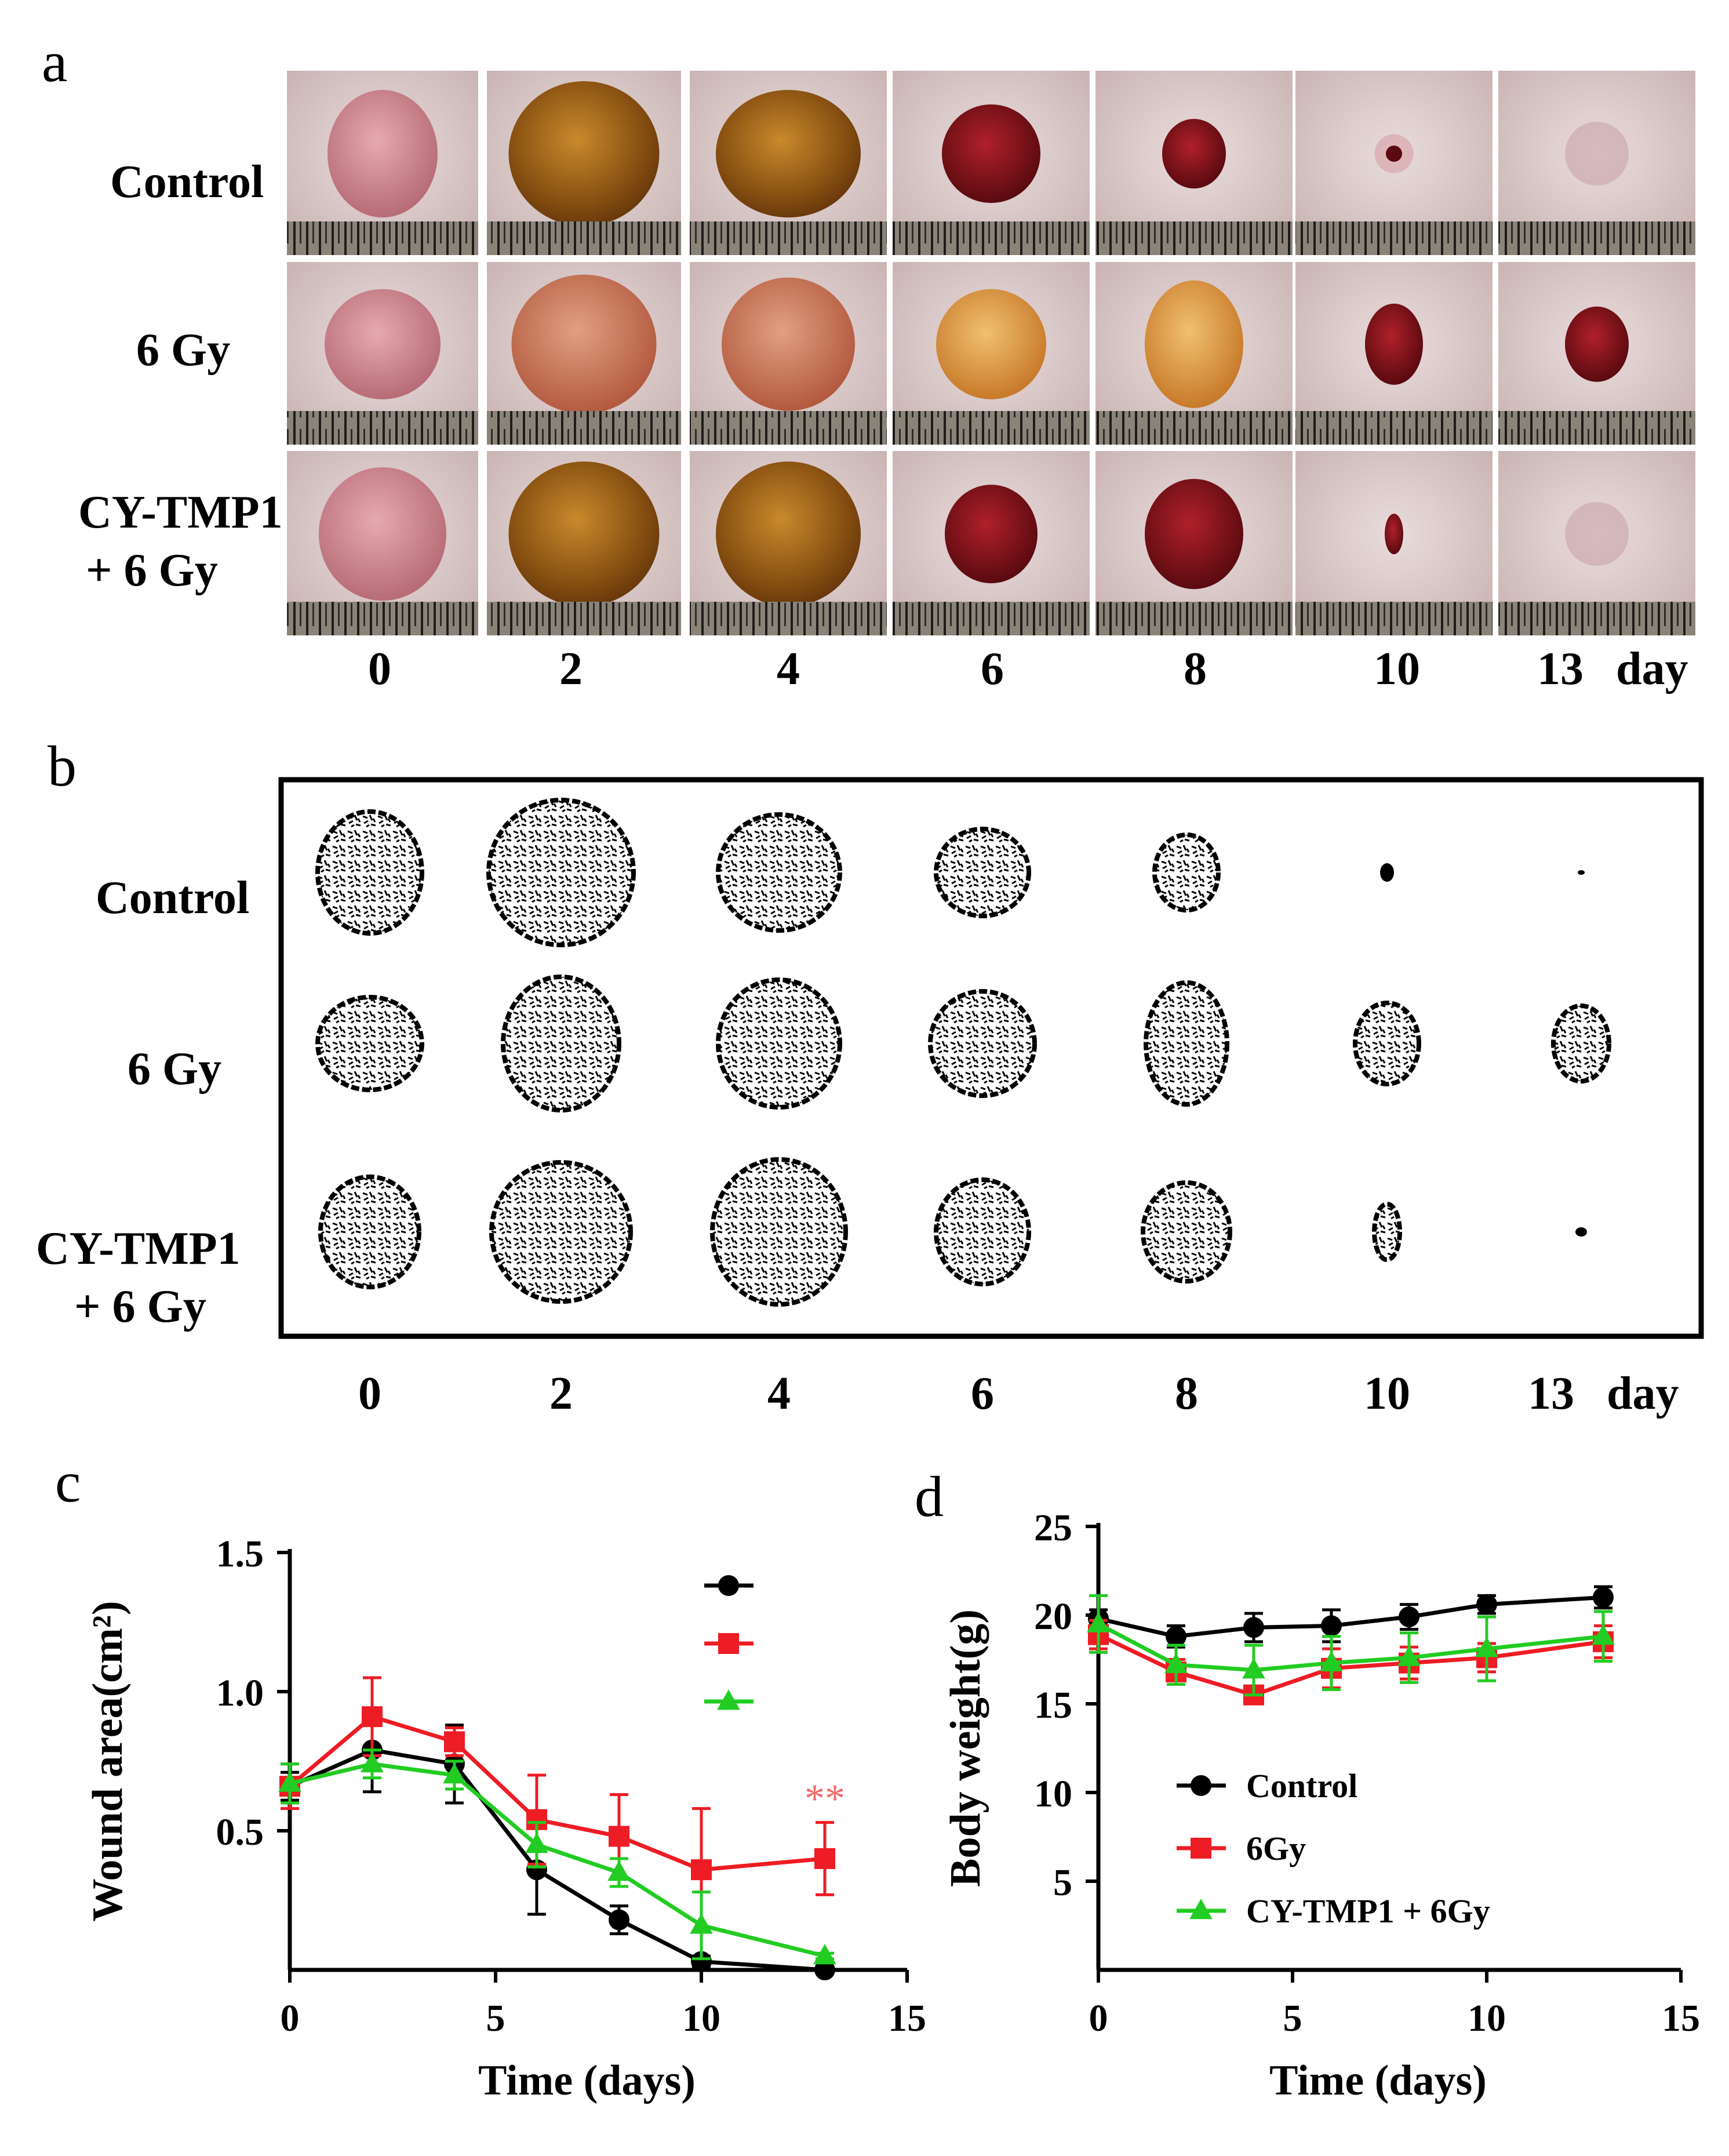 The image size is (1729, 2156). Describe the element at coordinates (1053, 1528) in the screenshot. I see `y-tick-label: 25` at that location.